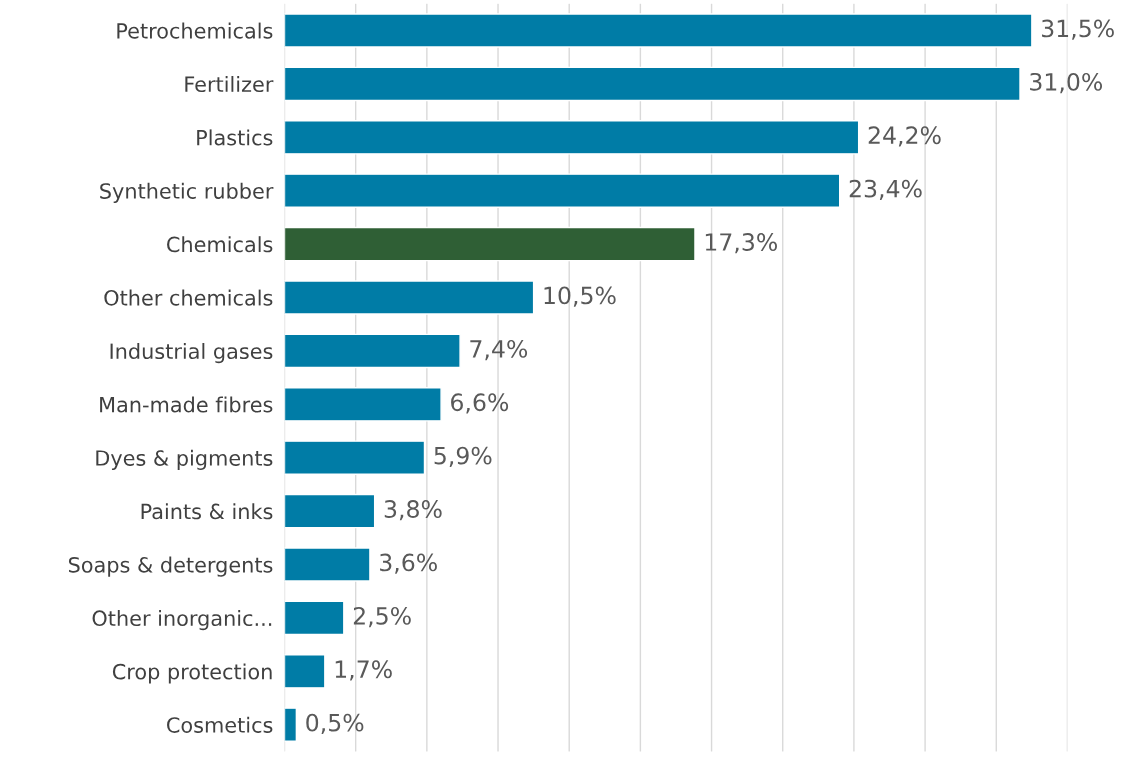  What do you see at coordinates (188, 297) in the screenshot?
I see `y-tick-label: Other chemicals` at bounding box center [188, 297].